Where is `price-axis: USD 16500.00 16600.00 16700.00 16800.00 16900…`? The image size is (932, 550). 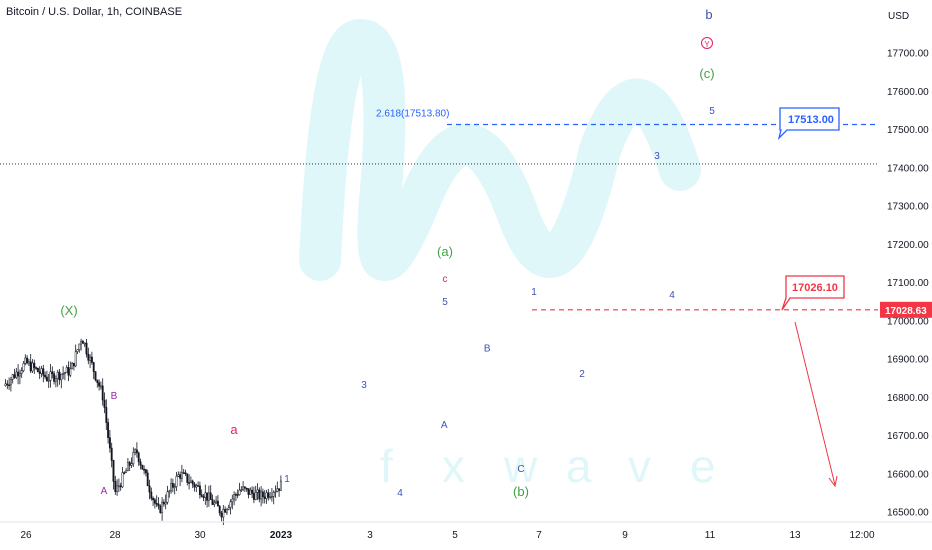
price-axis: USD 16500.00 16600.00 16700.00 16800.00 16900… is located at coordinates (906, 265).